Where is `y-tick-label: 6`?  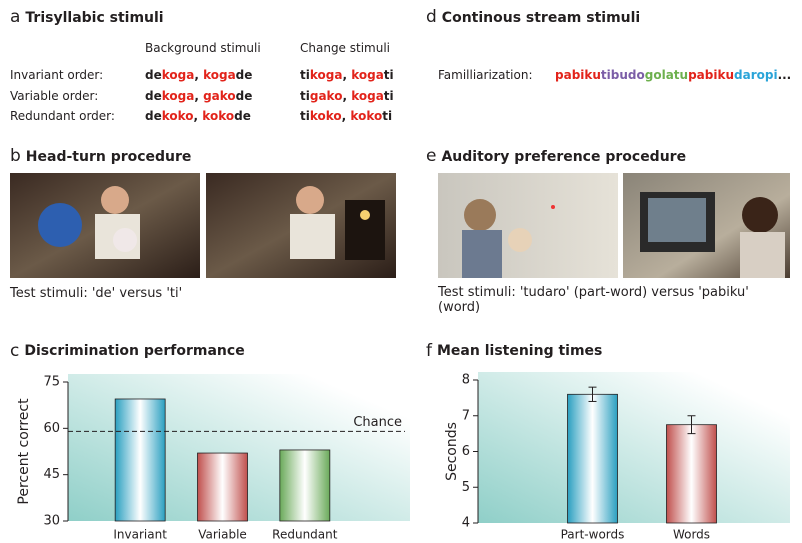 y-tick-label: 6 is located at coordinates (466, 451).